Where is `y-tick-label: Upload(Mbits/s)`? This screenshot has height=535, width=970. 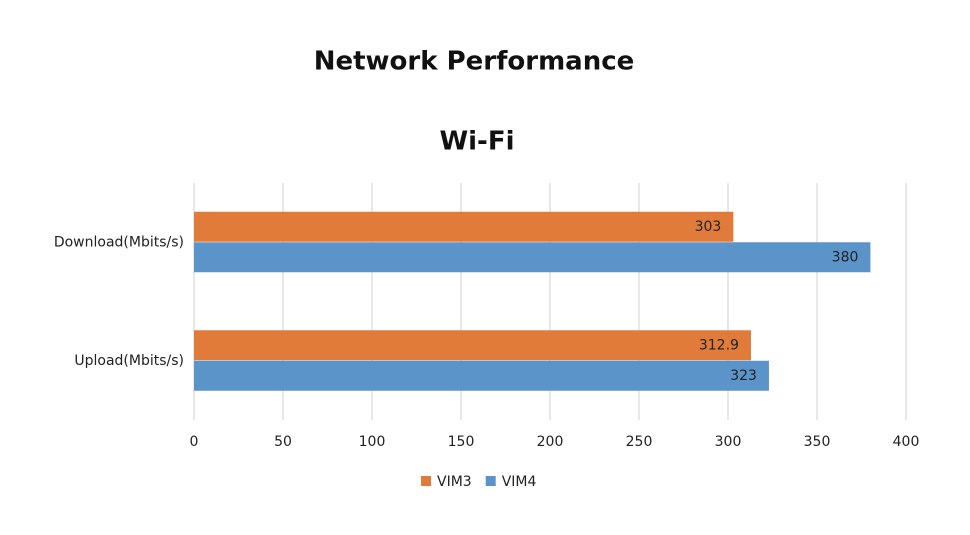
y-tick-label: Upload(Mbits/s) is located at coordinates (129, 361).